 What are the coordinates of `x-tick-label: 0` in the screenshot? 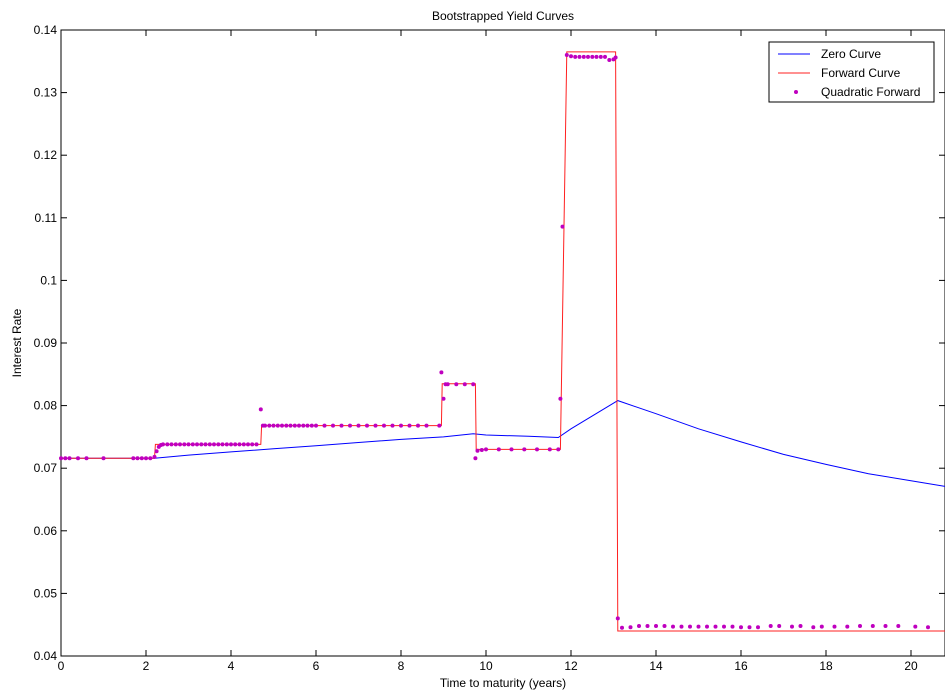 It's located at (61, 666).